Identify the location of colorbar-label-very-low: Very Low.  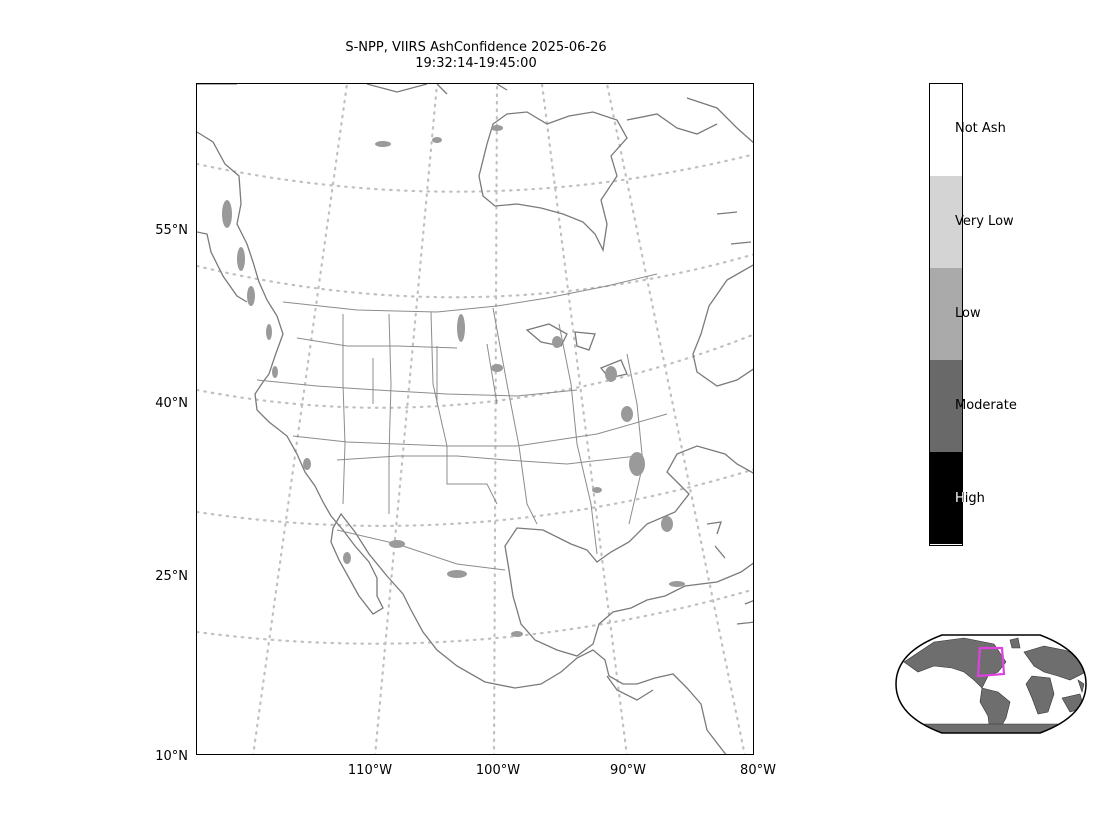
(984, 221).